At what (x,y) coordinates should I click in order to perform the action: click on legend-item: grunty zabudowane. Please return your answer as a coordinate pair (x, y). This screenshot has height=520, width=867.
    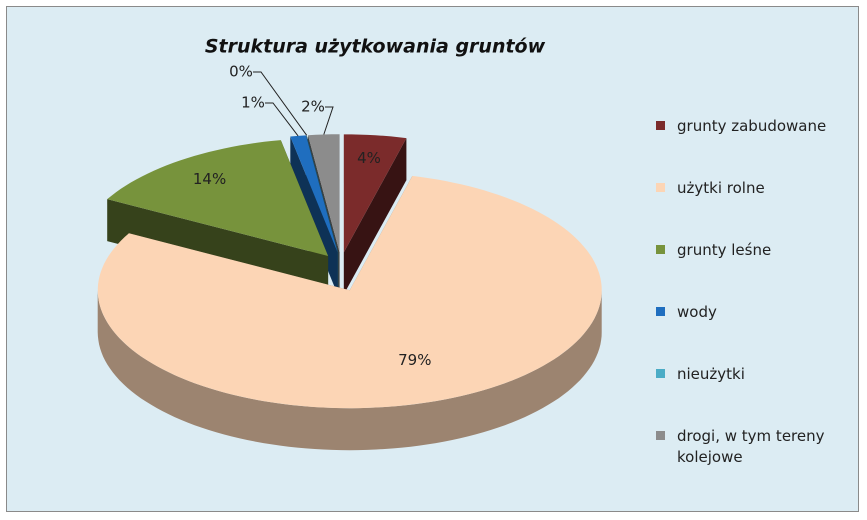
    Looking at the image, I should click on (756, 143).